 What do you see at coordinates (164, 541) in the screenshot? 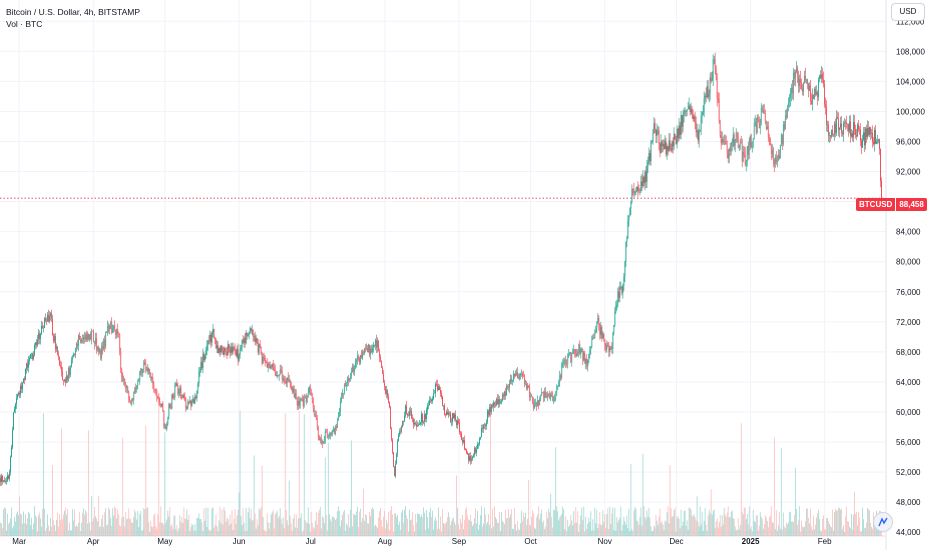
I see `x-tick-label: May` at bounding box center [164, 541].